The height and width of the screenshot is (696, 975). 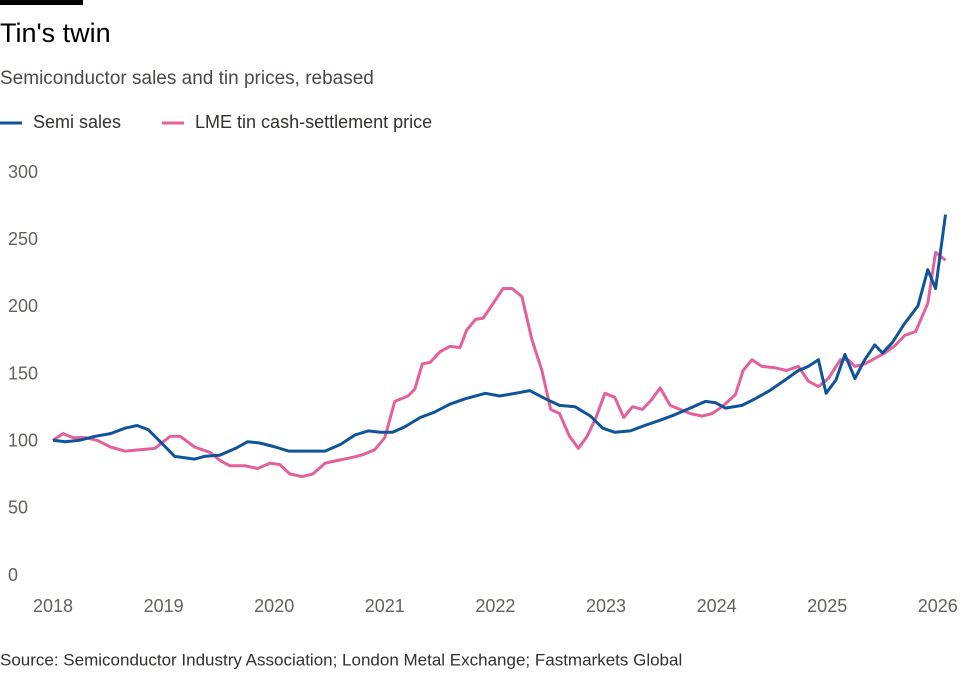 I want to click on x-tick-label: 2026, so click(x=938, y=606).